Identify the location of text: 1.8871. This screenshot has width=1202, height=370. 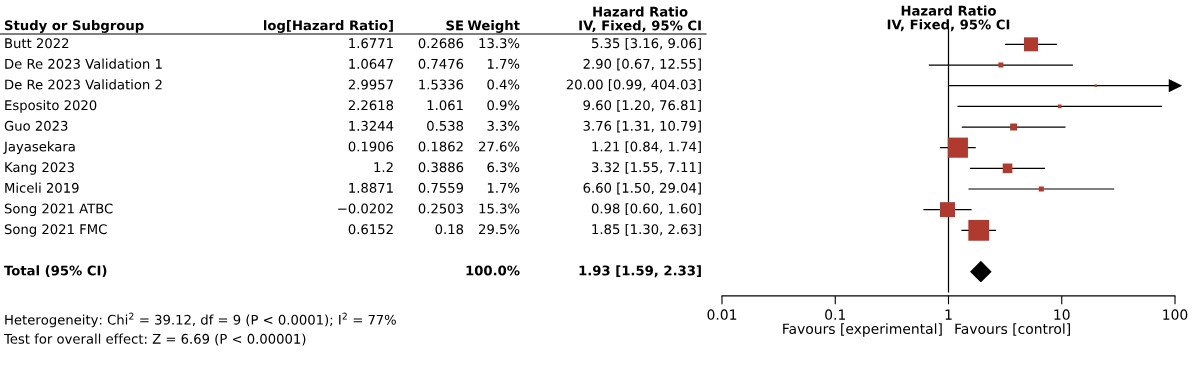
(371, 187).